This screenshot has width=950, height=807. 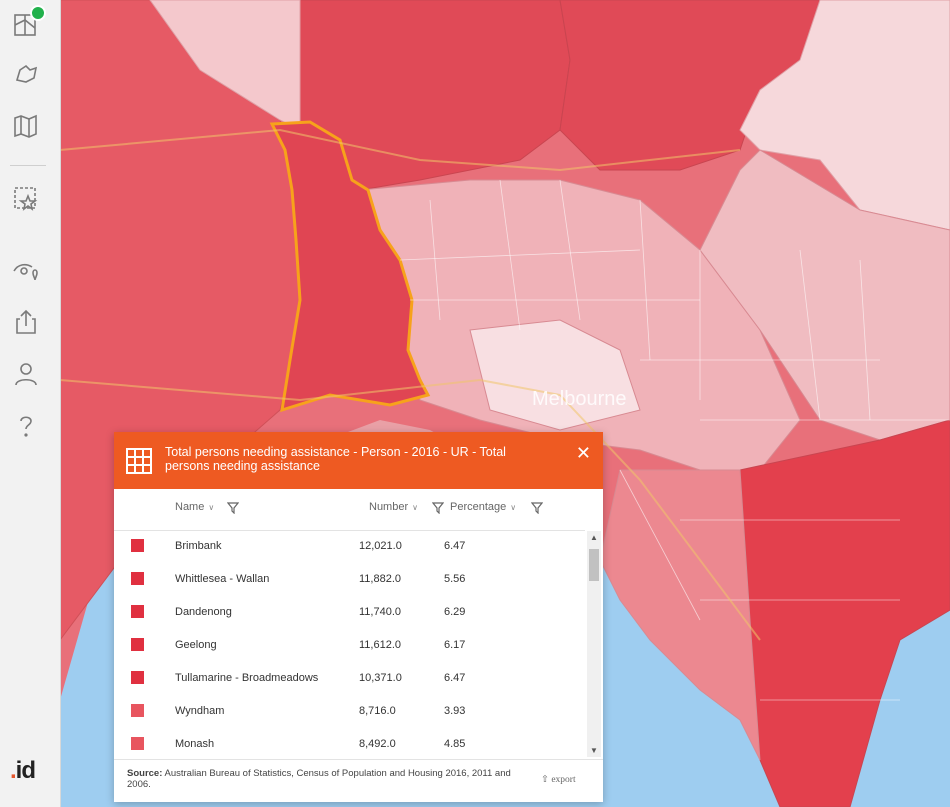 I want to click on filter-percentage-icon, so click(x=537, y=508).